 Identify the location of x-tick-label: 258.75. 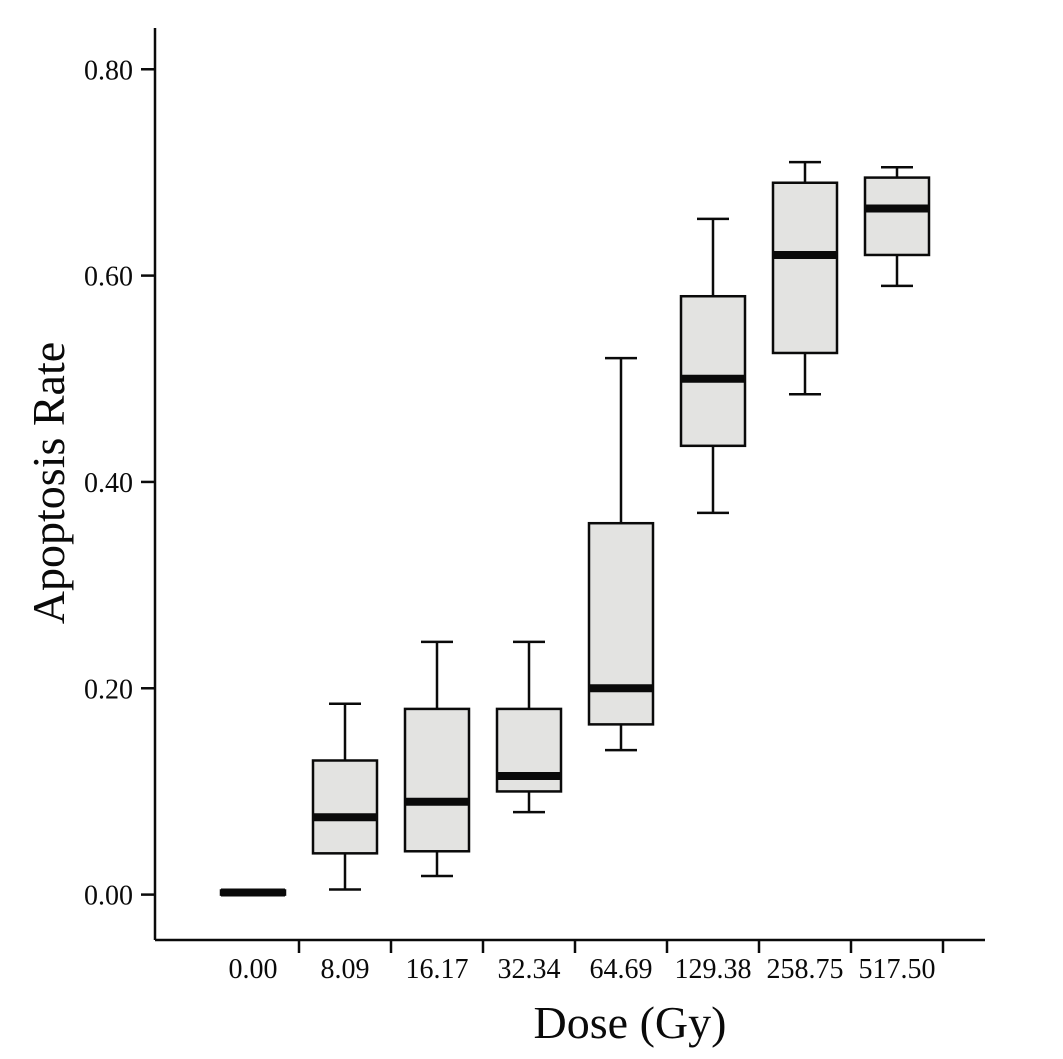
(805, 969).